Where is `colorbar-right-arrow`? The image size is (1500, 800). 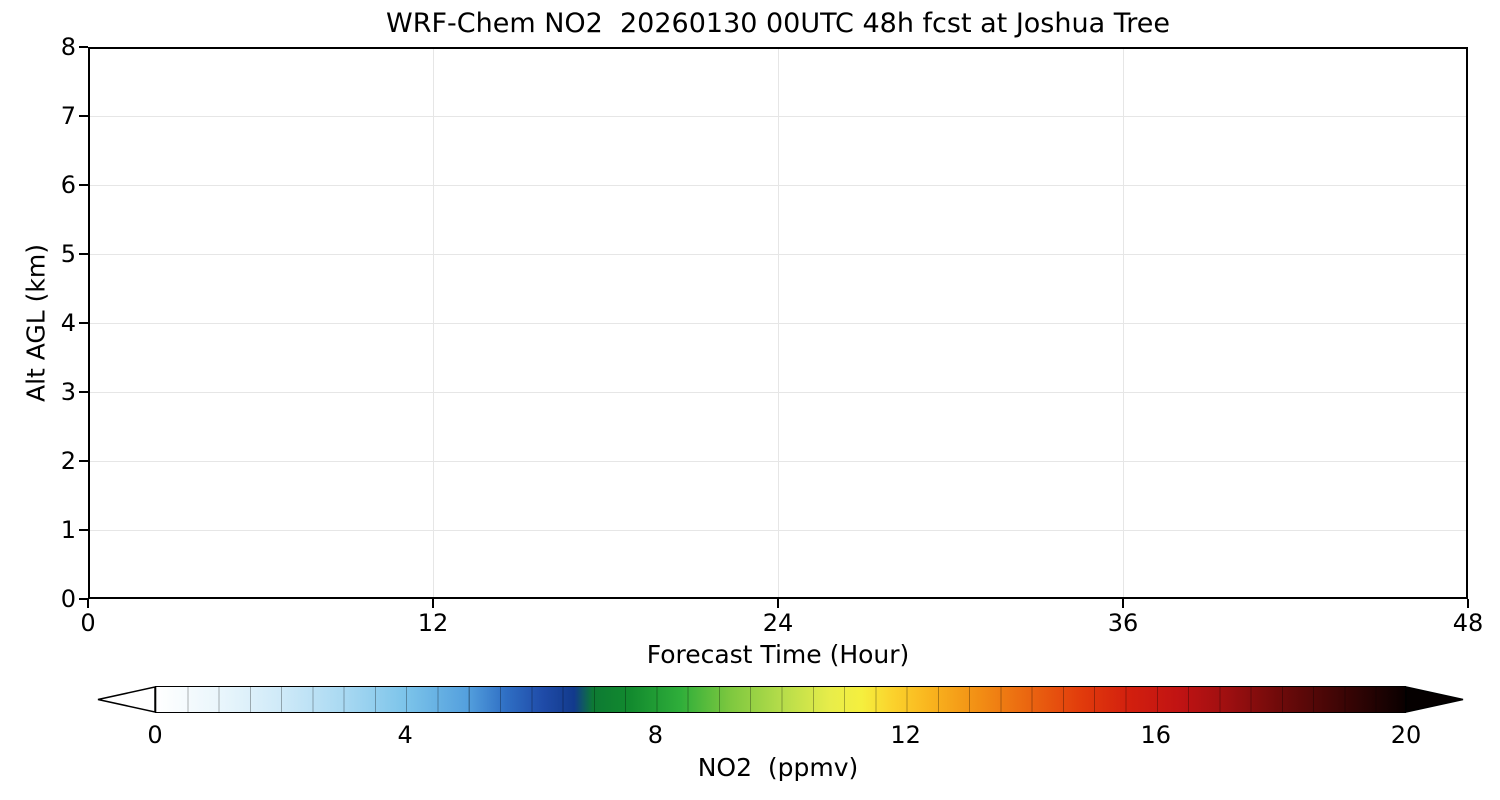
colorbar-right-arrow is located at coordinates (1435, 699).